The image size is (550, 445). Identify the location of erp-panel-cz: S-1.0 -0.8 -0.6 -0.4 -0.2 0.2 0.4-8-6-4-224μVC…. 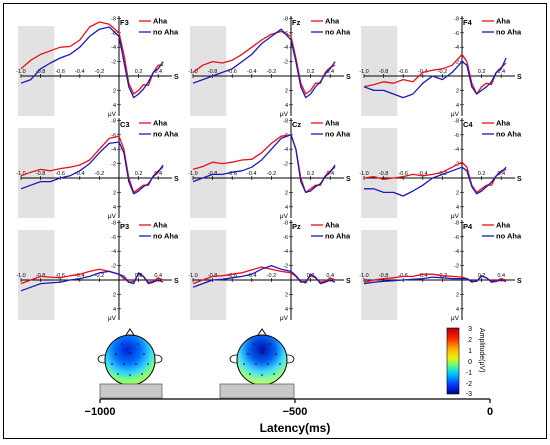
(269, 169).